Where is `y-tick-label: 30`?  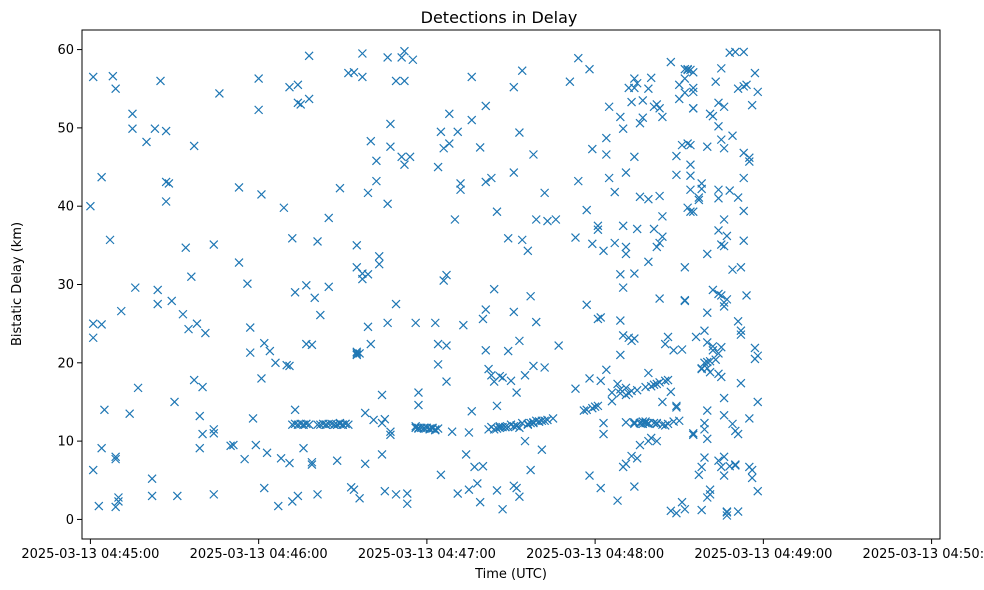
y-tick-label: 30 is located at coordinates (65, 285).